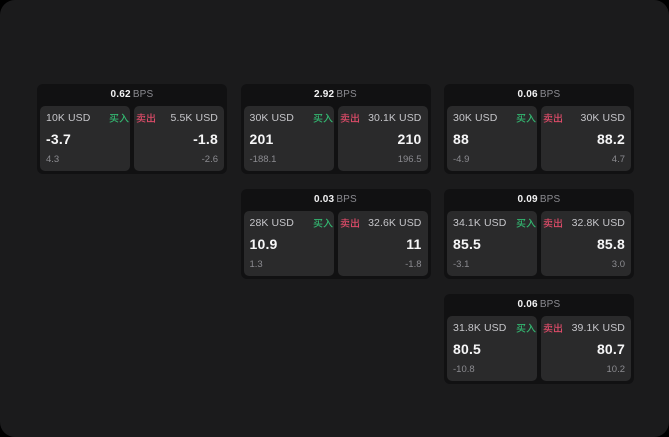 The height and width of the screenshot is (437, 669). Describe the element at coordinates (610, 348) in the screenshot. I see `sell-price: 80.7` at that location.